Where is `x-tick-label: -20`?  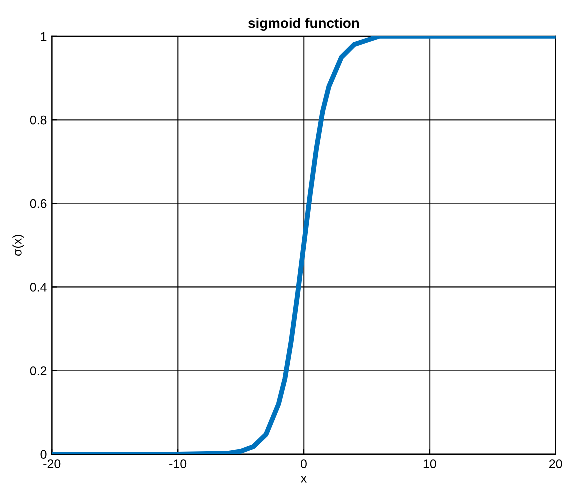 x-tick-label: -20 is located at coordinates (52, 464).